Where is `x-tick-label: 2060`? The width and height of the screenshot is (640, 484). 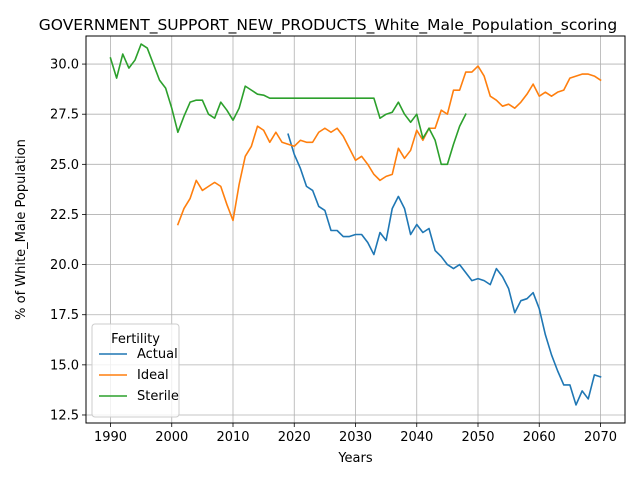 x-tick-label: 2060 is located at coordinates (539, 437).